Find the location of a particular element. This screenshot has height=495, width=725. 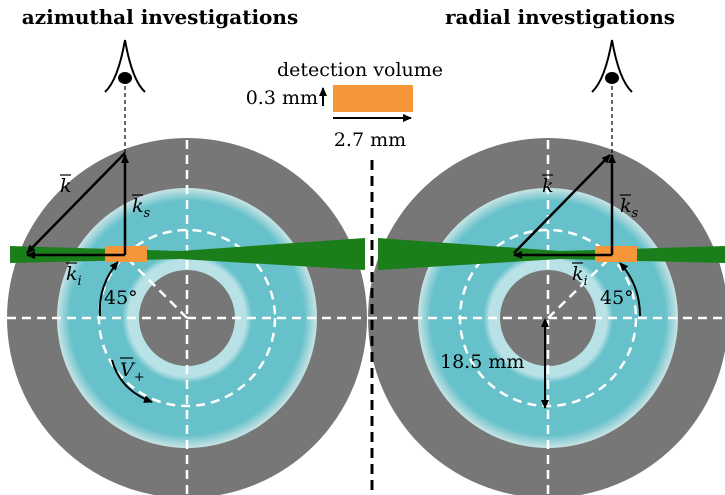

legend-label: detection volume is located at coordinates (360, 70).